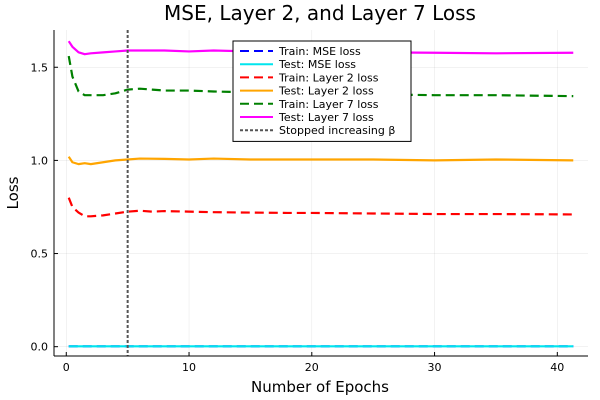 This screenshot has width=600, height=400. Describe the element at coordinates (319, 51) in the screenshot. I see `legend-label: Train: MSE loss` at that location.